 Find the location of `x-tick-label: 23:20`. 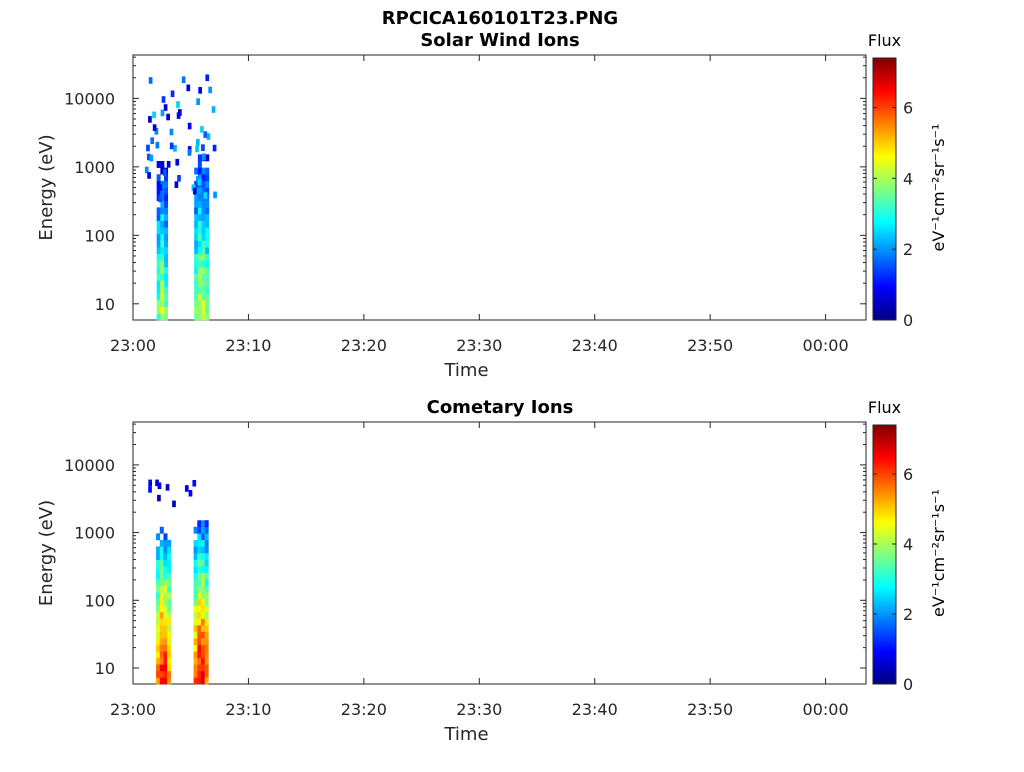

x-tick-label: 23:20 is located at coordinates (364, 709).